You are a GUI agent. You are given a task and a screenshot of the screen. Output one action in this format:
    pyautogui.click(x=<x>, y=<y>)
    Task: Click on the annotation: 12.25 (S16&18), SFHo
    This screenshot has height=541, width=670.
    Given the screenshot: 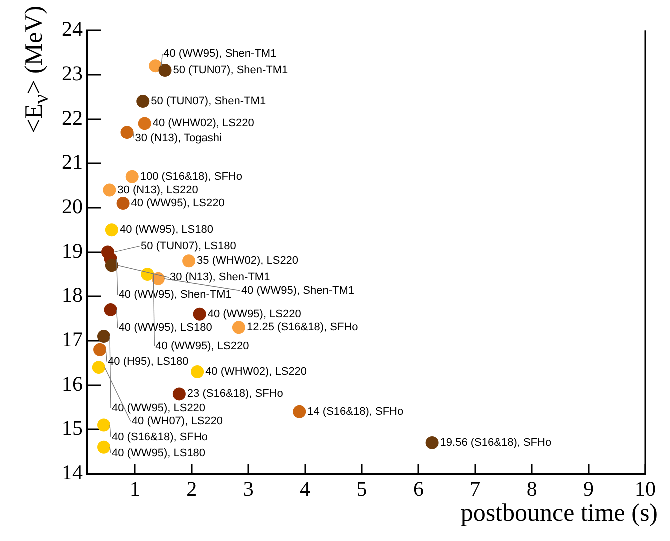 What is the action you would take?
    pyautogui.click(x=302, y=328)
    